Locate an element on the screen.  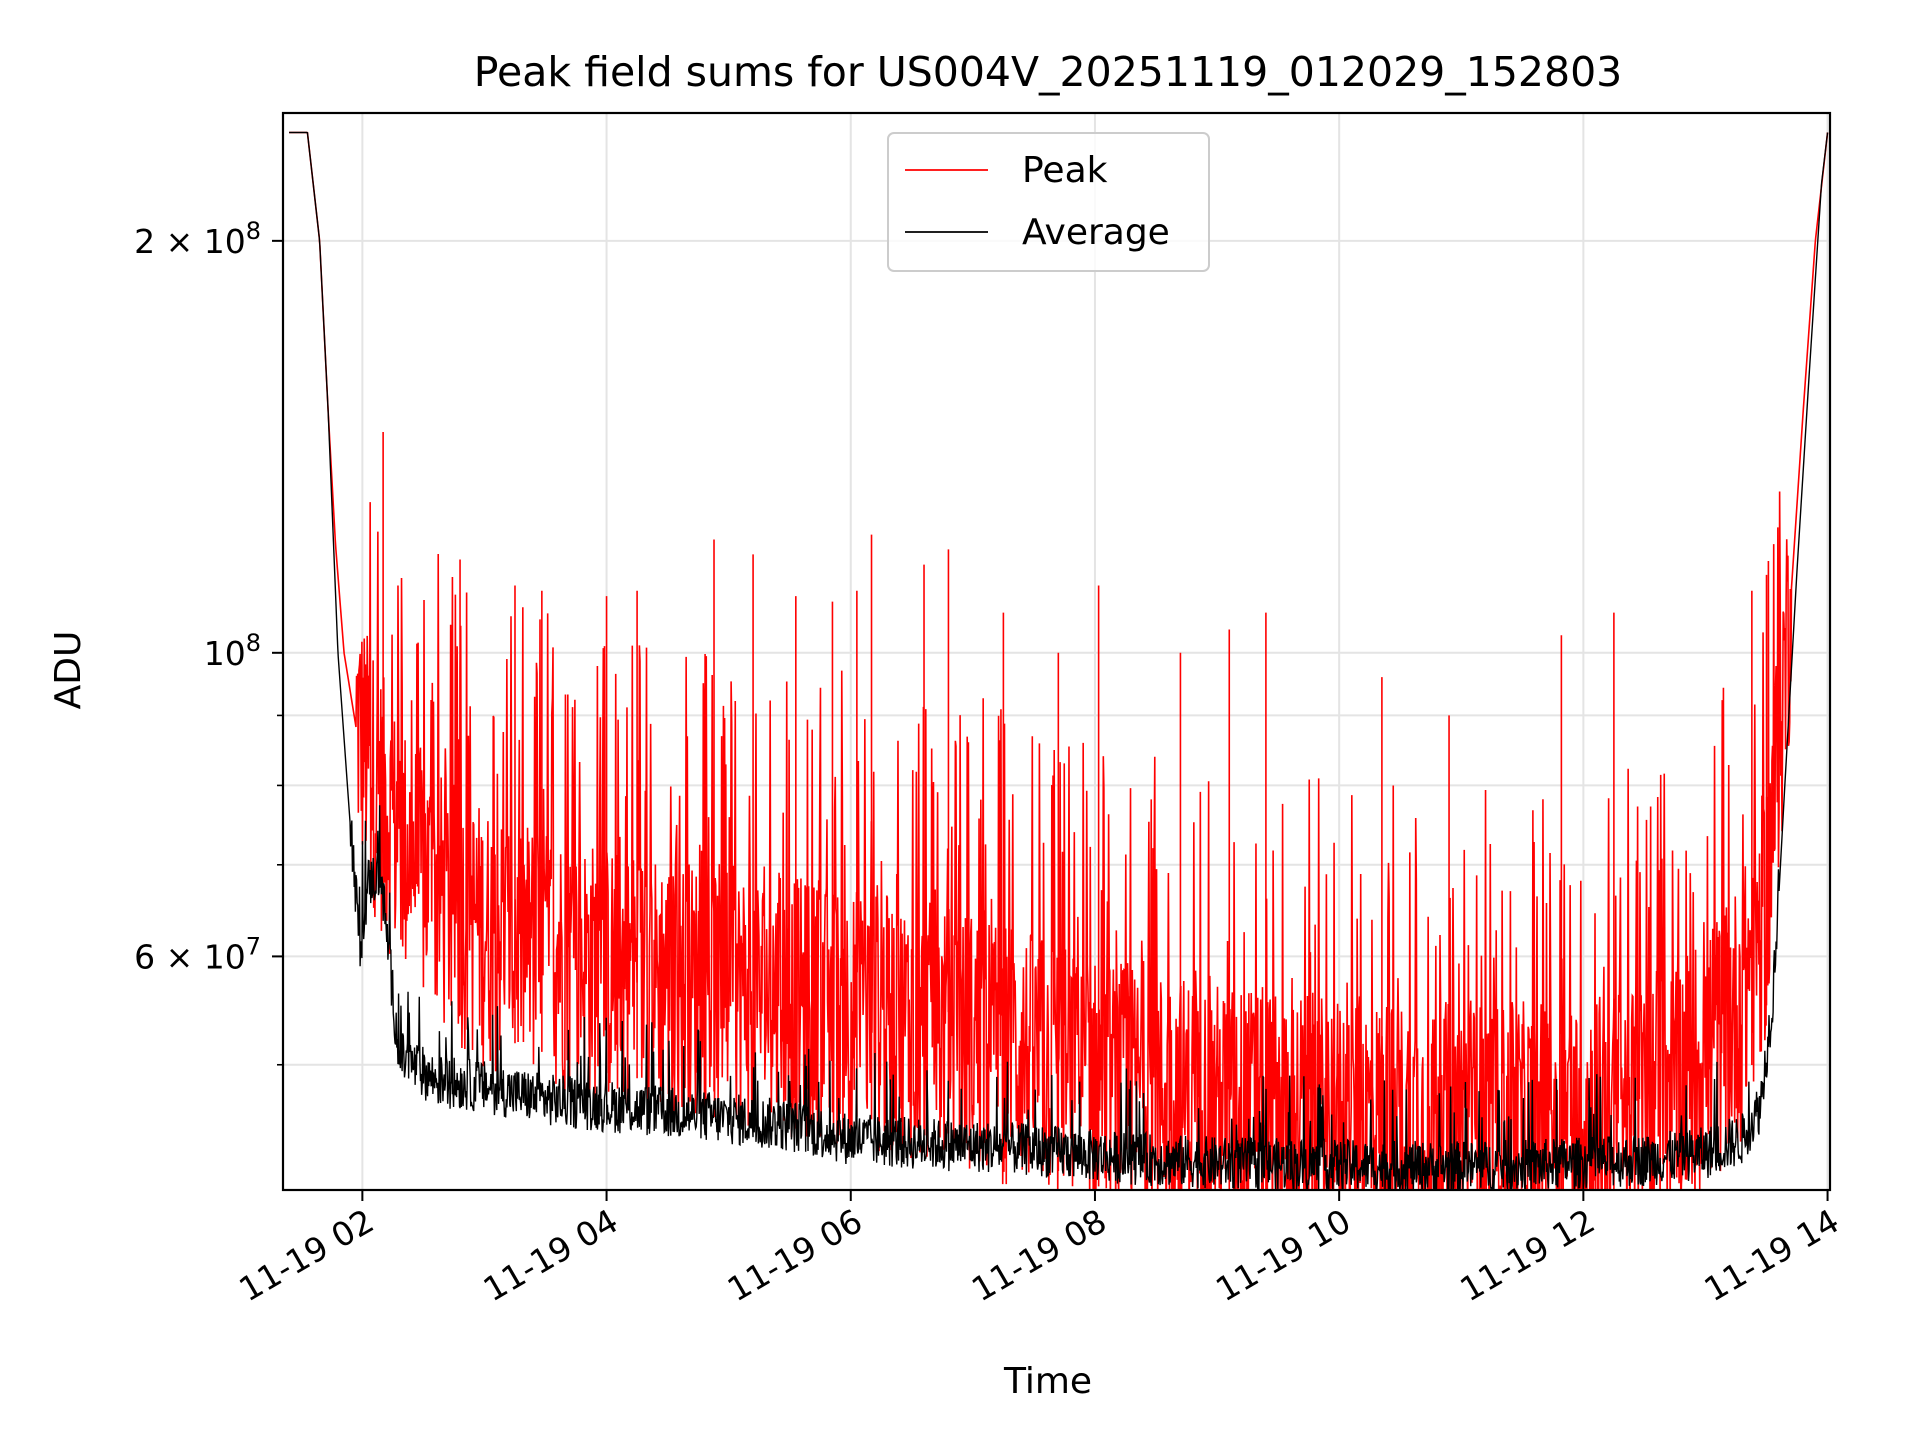
y-axis-ticks: 2 × 108 108 6 × 107 is located at coordinates (208, 641).